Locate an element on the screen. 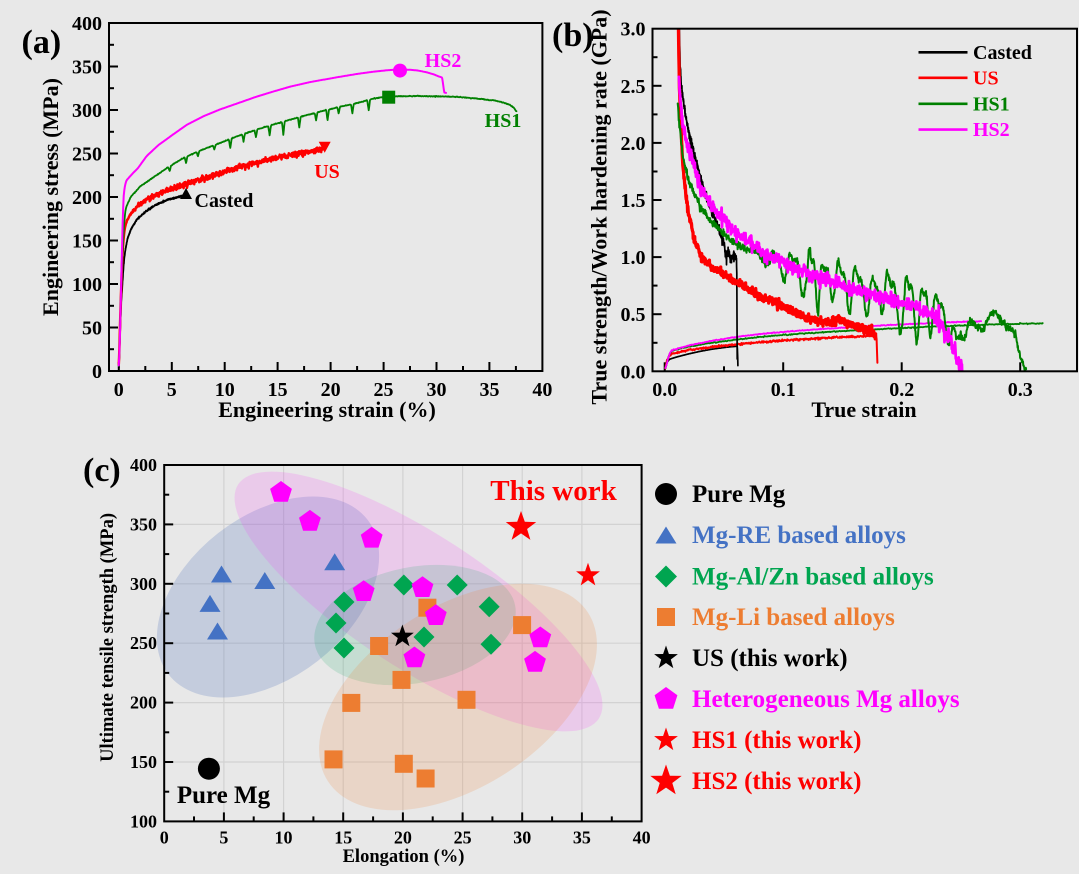 The width and height of the screenshot is (1079, 874). svg-text: Engineering stress (MPa) is located at coordinates (50, 197).